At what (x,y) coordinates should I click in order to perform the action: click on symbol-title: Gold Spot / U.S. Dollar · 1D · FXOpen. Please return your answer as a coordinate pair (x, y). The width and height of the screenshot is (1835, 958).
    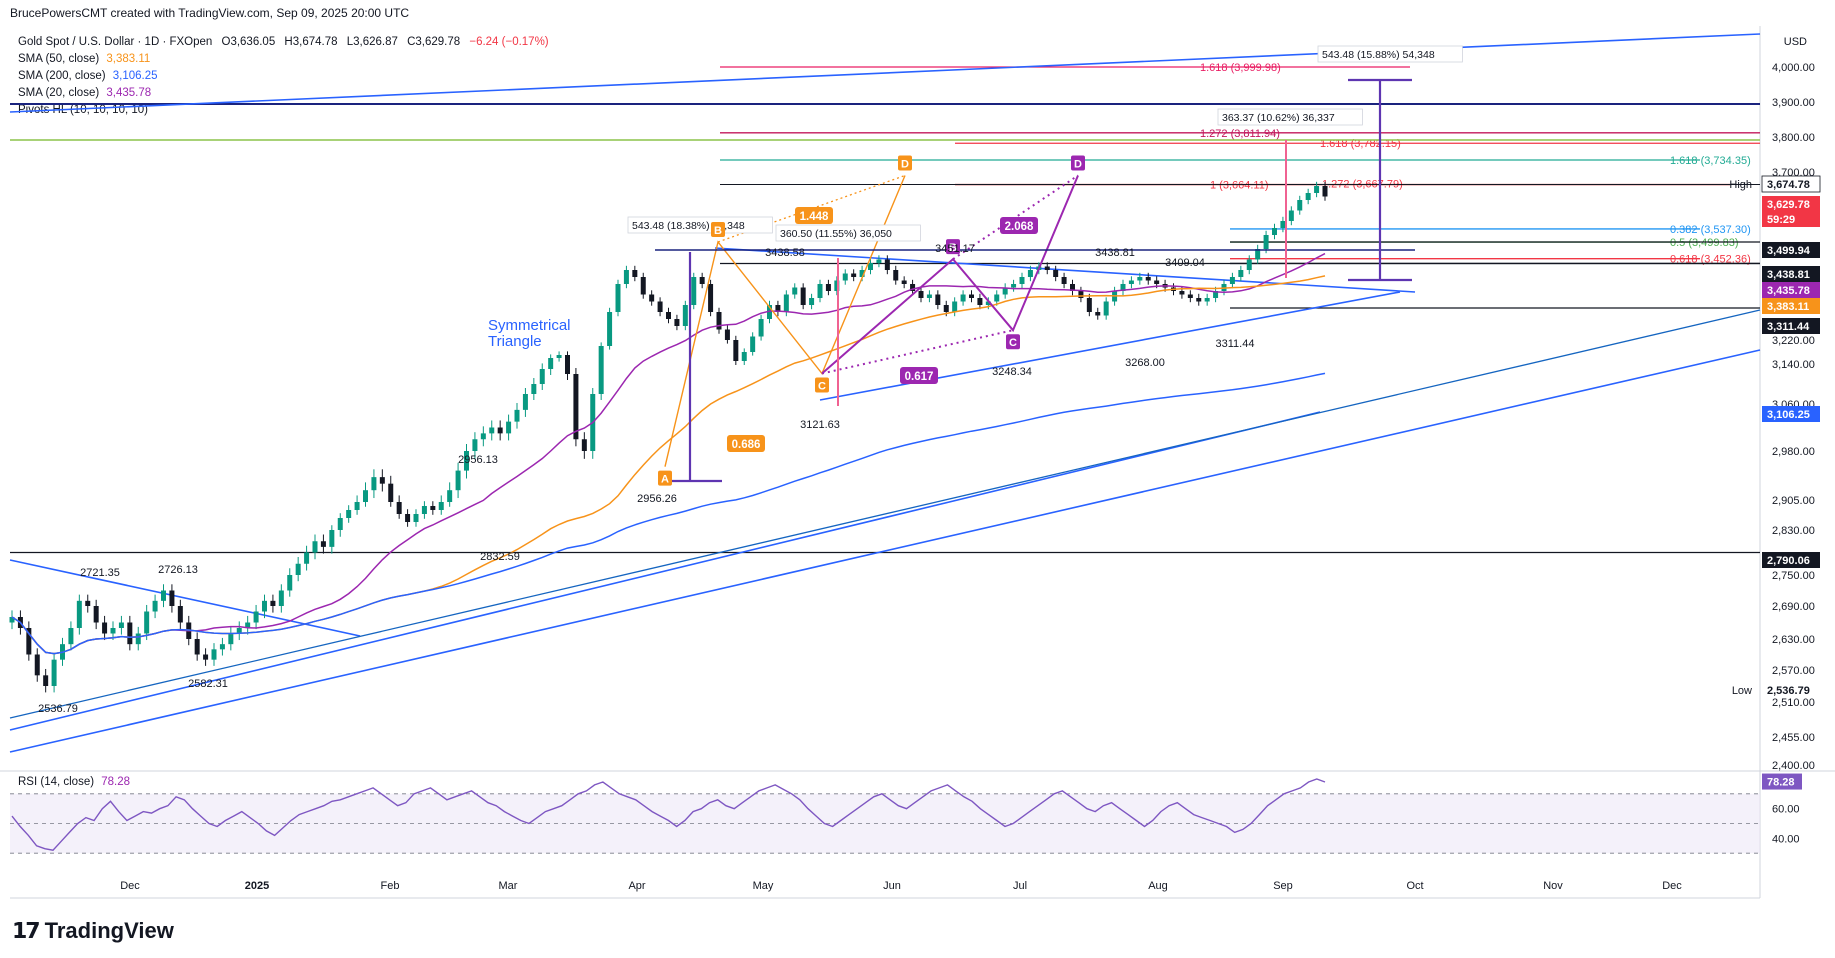
    Looking at the image, I should click on (115, 42).